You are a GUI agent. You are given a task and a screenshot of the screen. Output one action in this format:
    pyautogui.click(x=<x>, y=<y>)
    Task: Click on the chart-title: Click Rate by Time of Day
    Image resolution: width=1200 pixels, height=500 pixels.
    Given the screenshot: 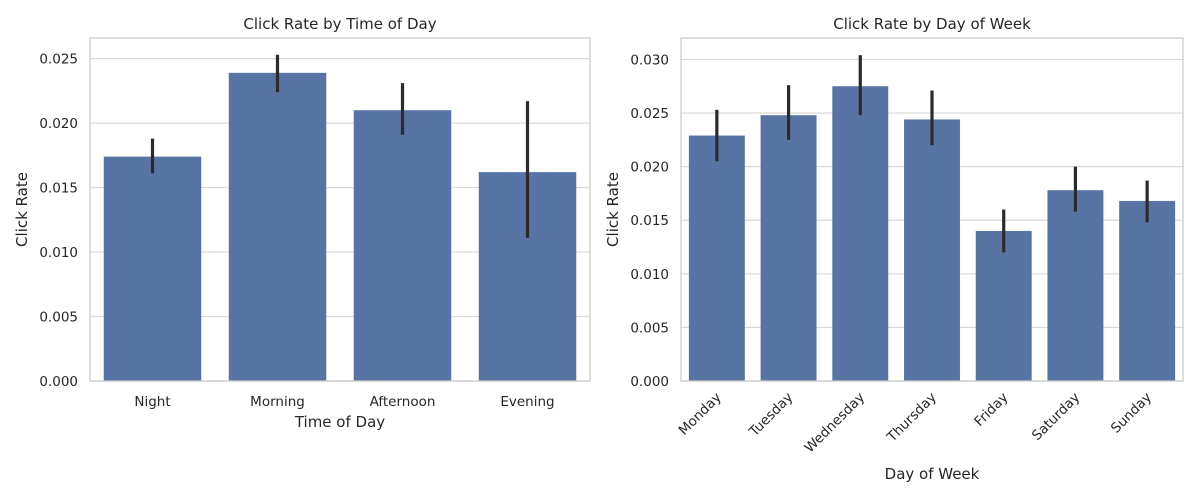 What is the action you would take?
    pyautogui.click(x=339, y=24)
    